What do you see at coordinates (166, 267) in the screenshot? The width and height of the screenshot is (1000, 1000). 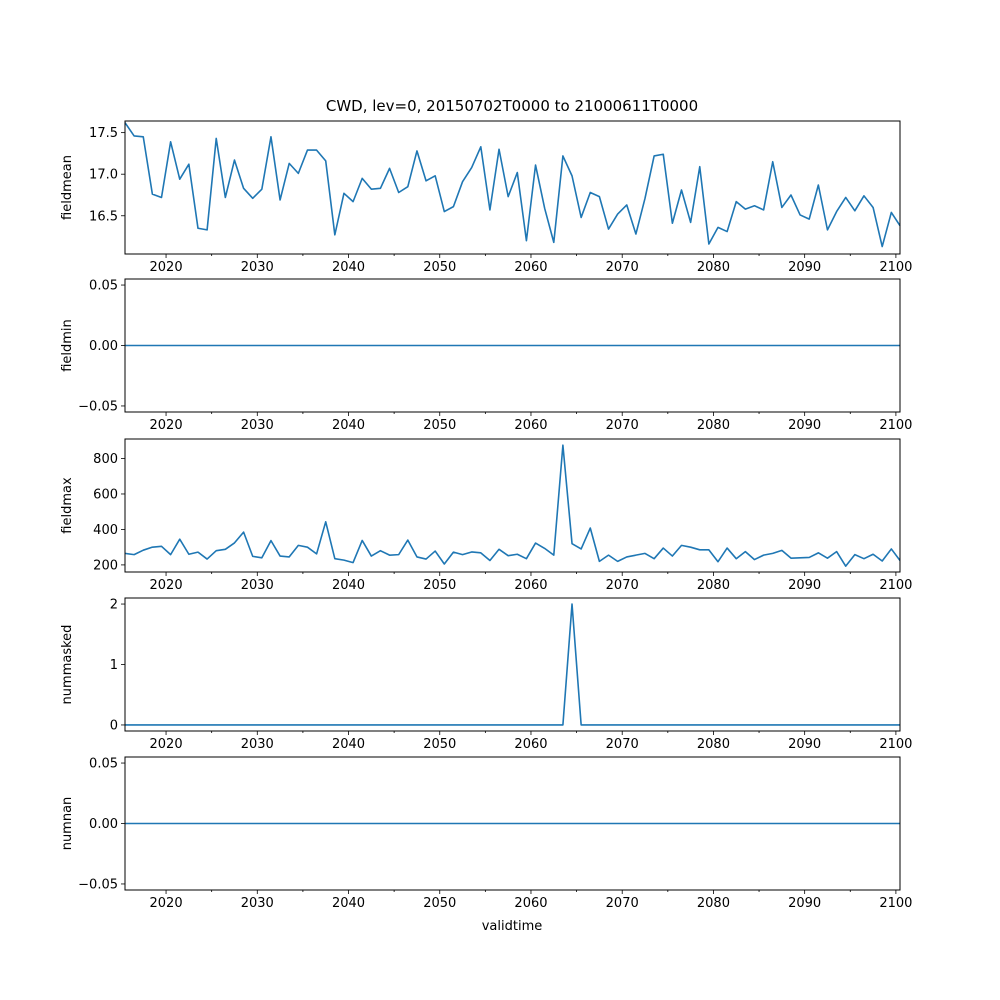 I see `fieldmean-x-tick-label: 2020` at bounding box center [166, 267].